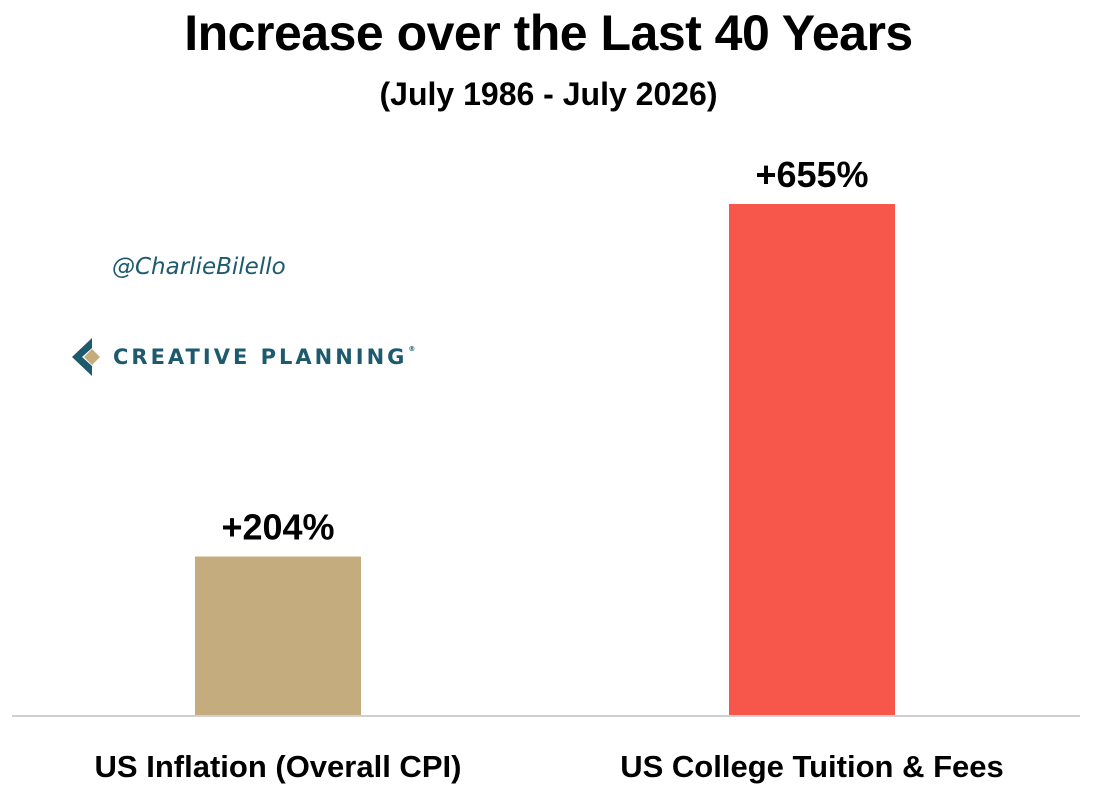 The height and width of the screenshot is (800, 1097). What do you see at coordinates (412, 349) in the screenshot?
I see `brand-registered-mark: ®` at bounding box center [412, 349].